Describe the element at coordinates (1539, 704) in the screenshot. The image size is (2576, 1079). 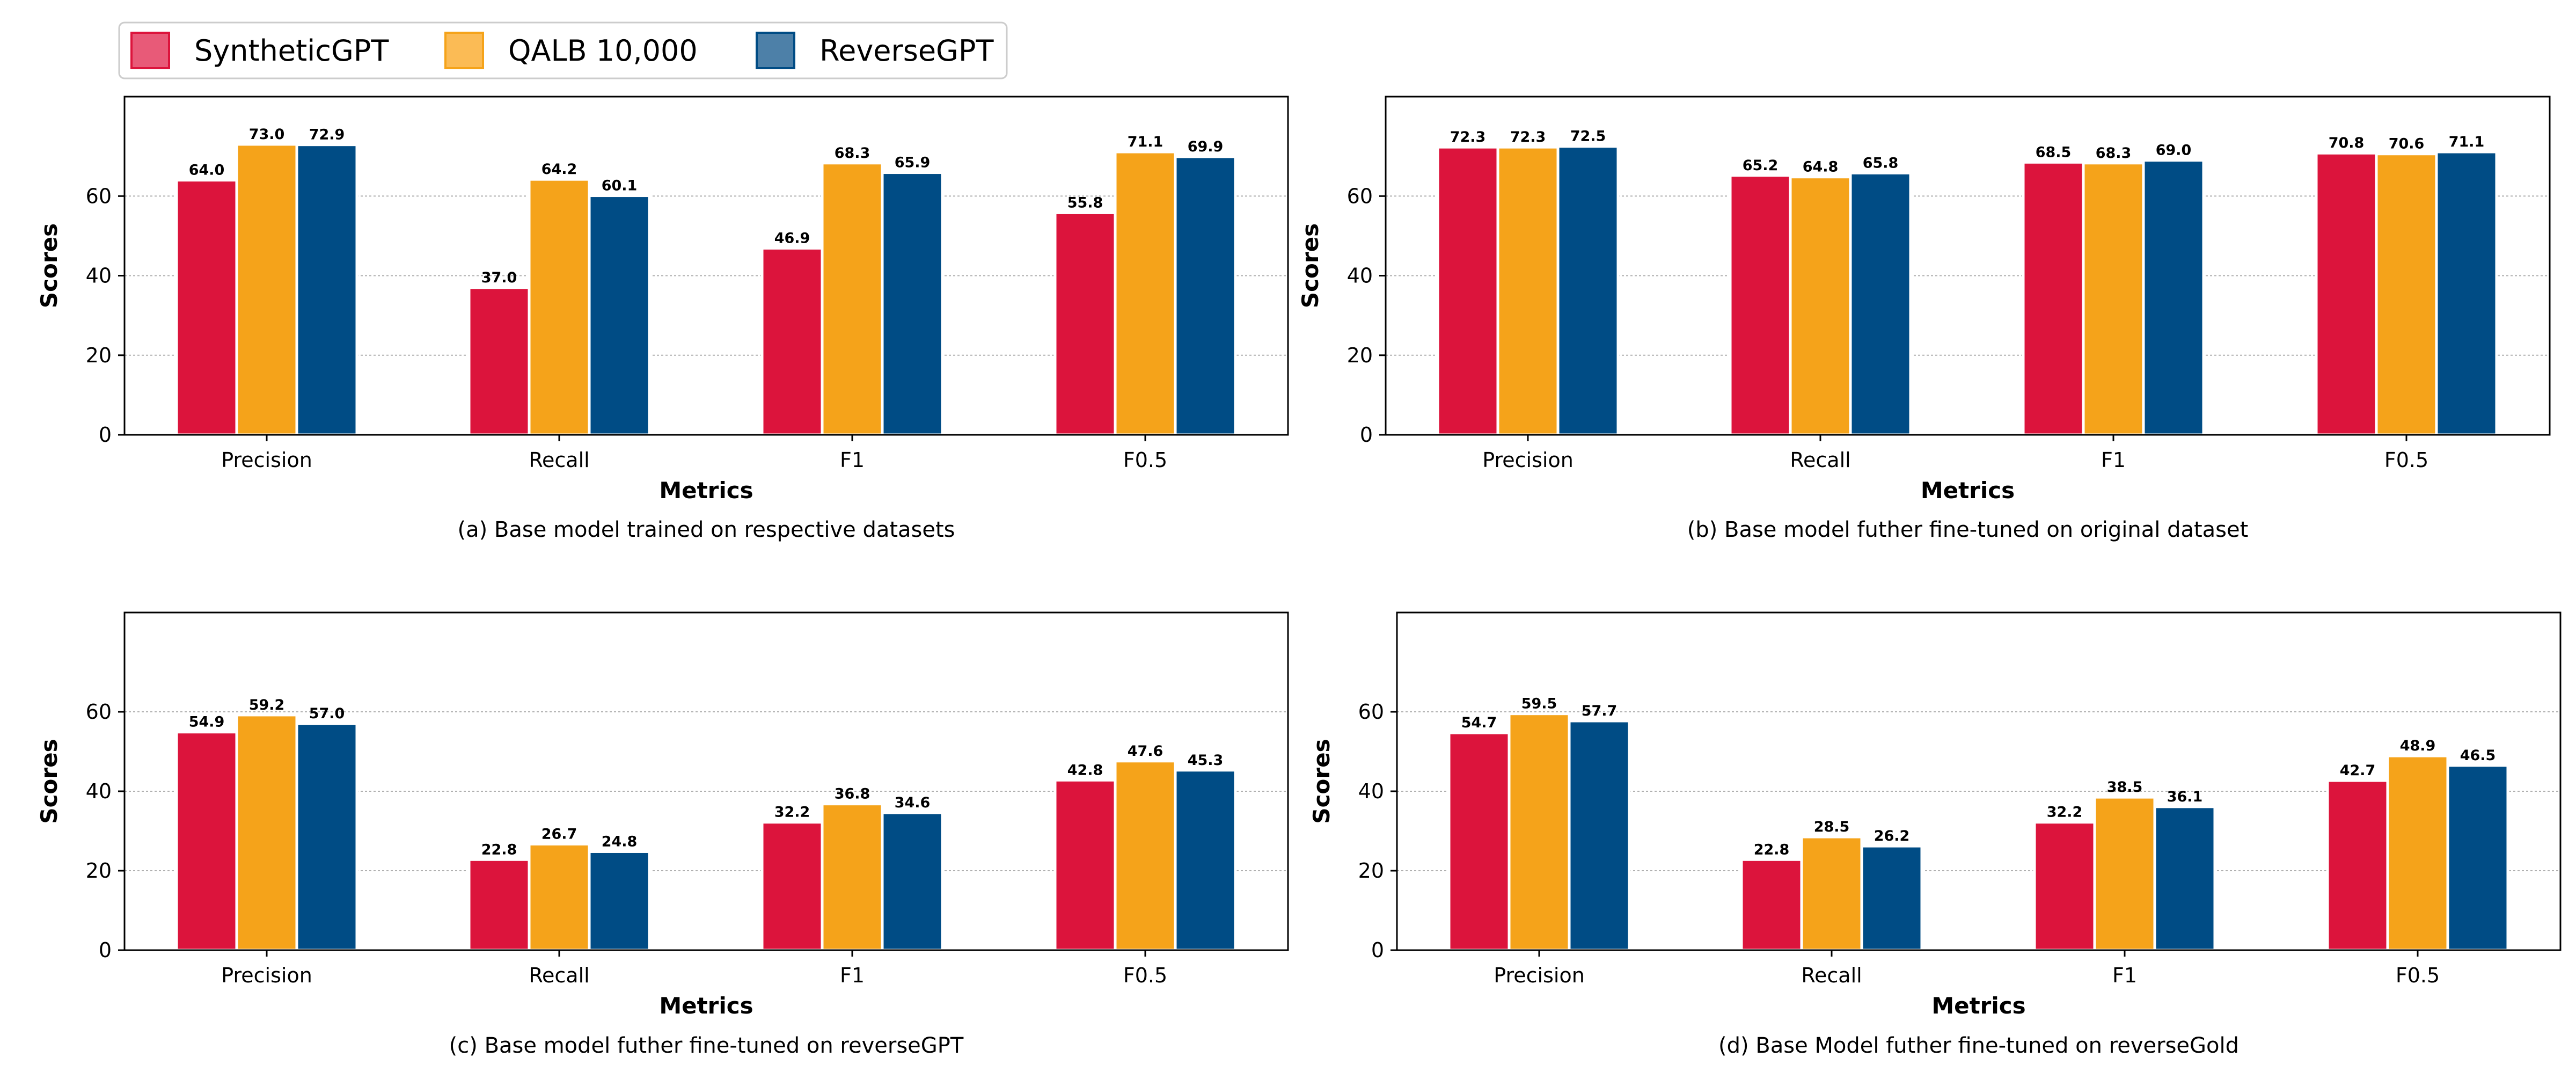
I see `bar-value-label: 59.5` at that location.